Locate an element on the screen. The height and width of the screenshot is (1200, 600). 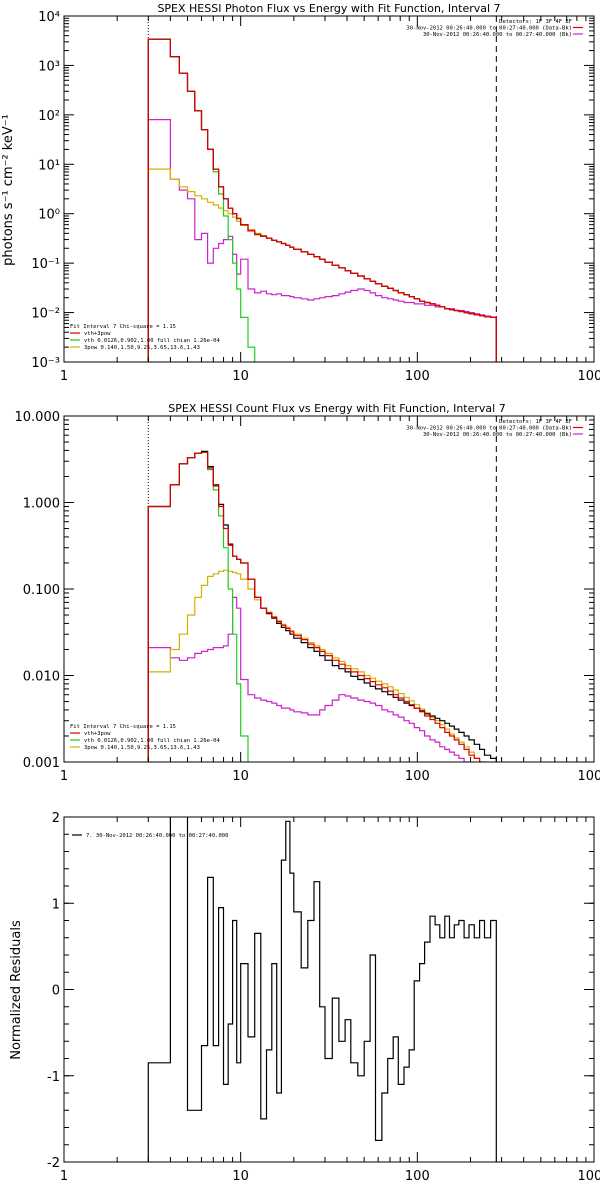
photon-flux-ylabel: photons s⁻¹ cm⁻² keV⁻¹ is located at coordinates (8, 190).